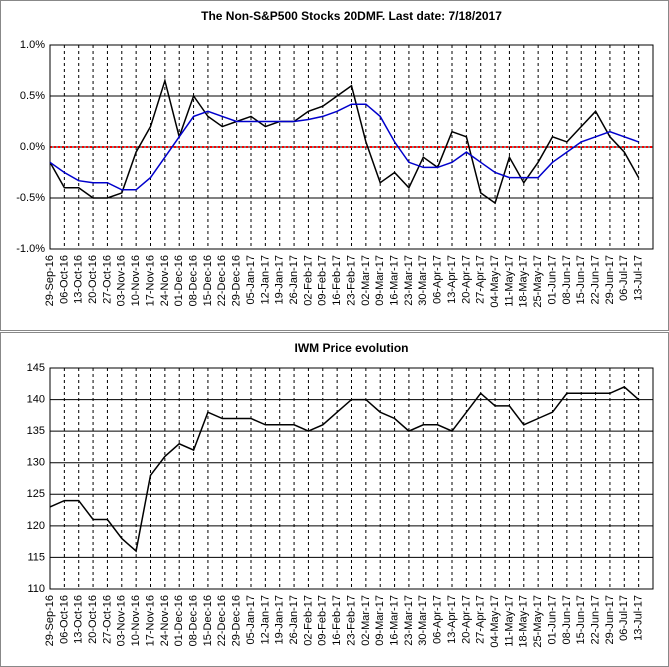  Describe the element at coordinates (481, 279) in the screenshot. I see `x-tick-label: 27-Apr-17` at that location.